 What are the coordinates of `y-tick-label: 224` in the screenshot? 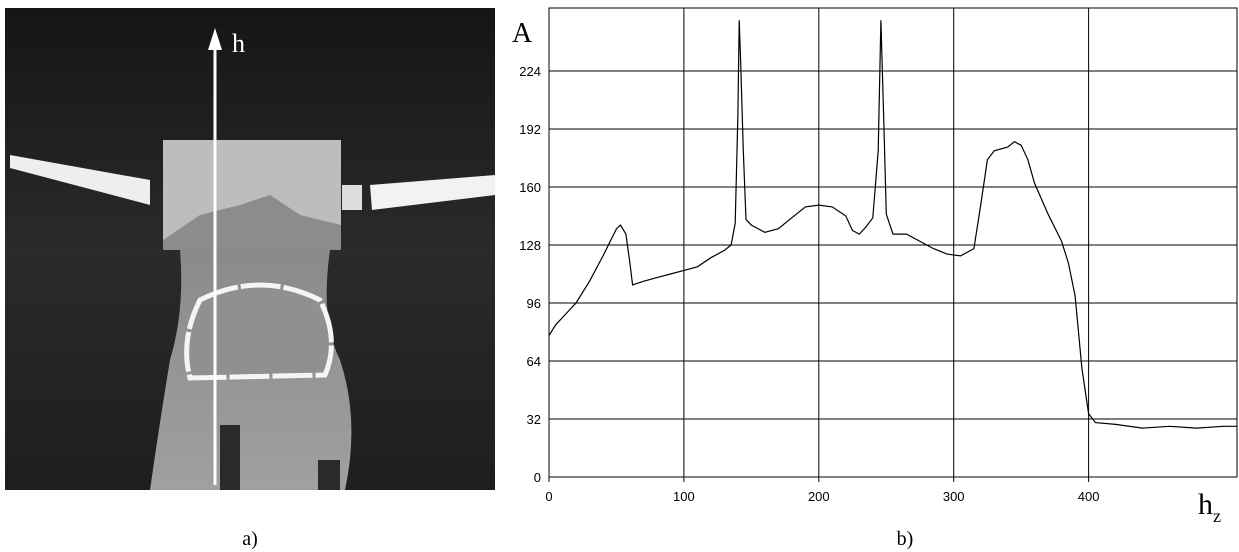 It's located at (530, 71).